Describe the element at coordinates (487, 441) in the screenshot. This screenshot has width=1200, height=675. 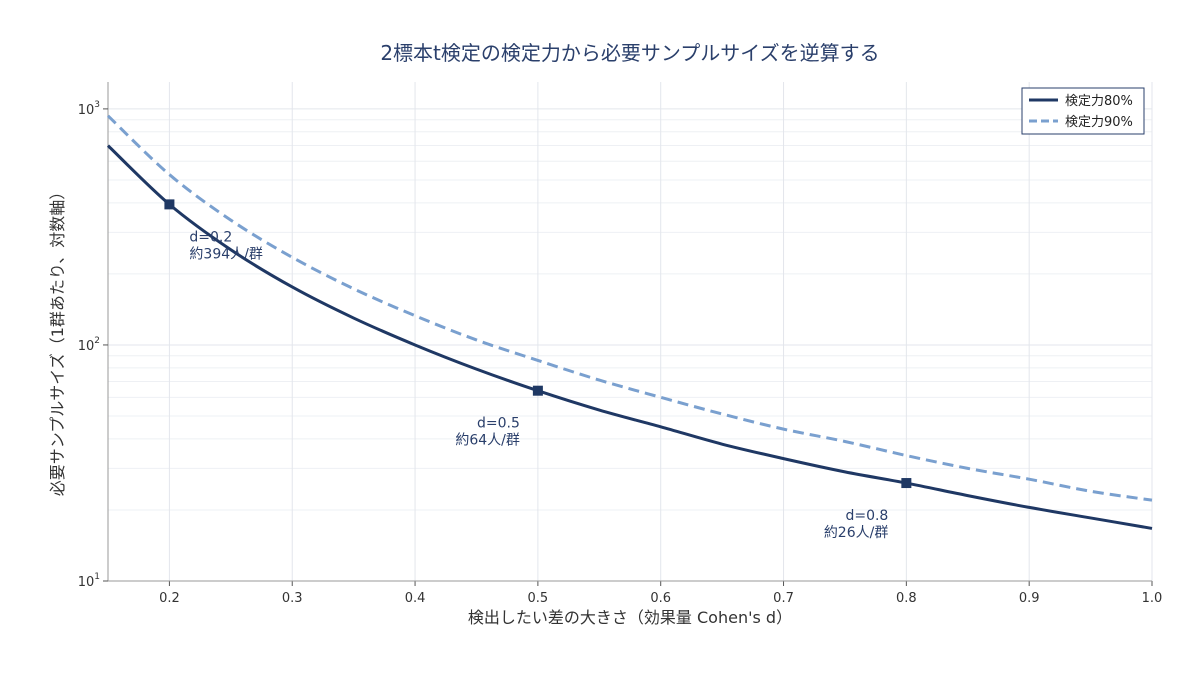
I see `marker-annotation-n: 約64人/群` at that location.